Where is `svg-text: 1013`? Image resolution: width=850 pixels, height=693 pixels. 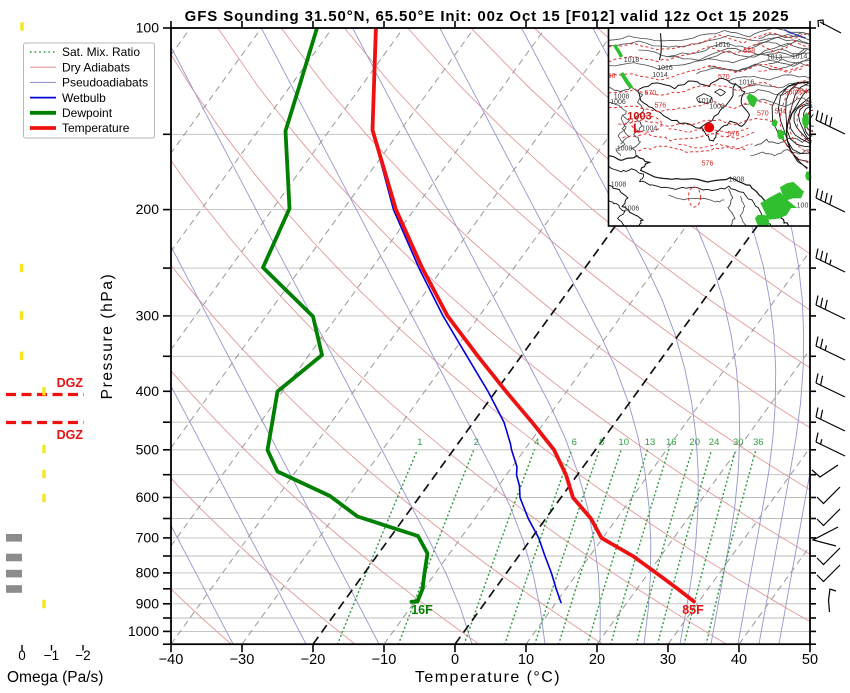 svg-text: 1013 is located at coordinates (775, 58).